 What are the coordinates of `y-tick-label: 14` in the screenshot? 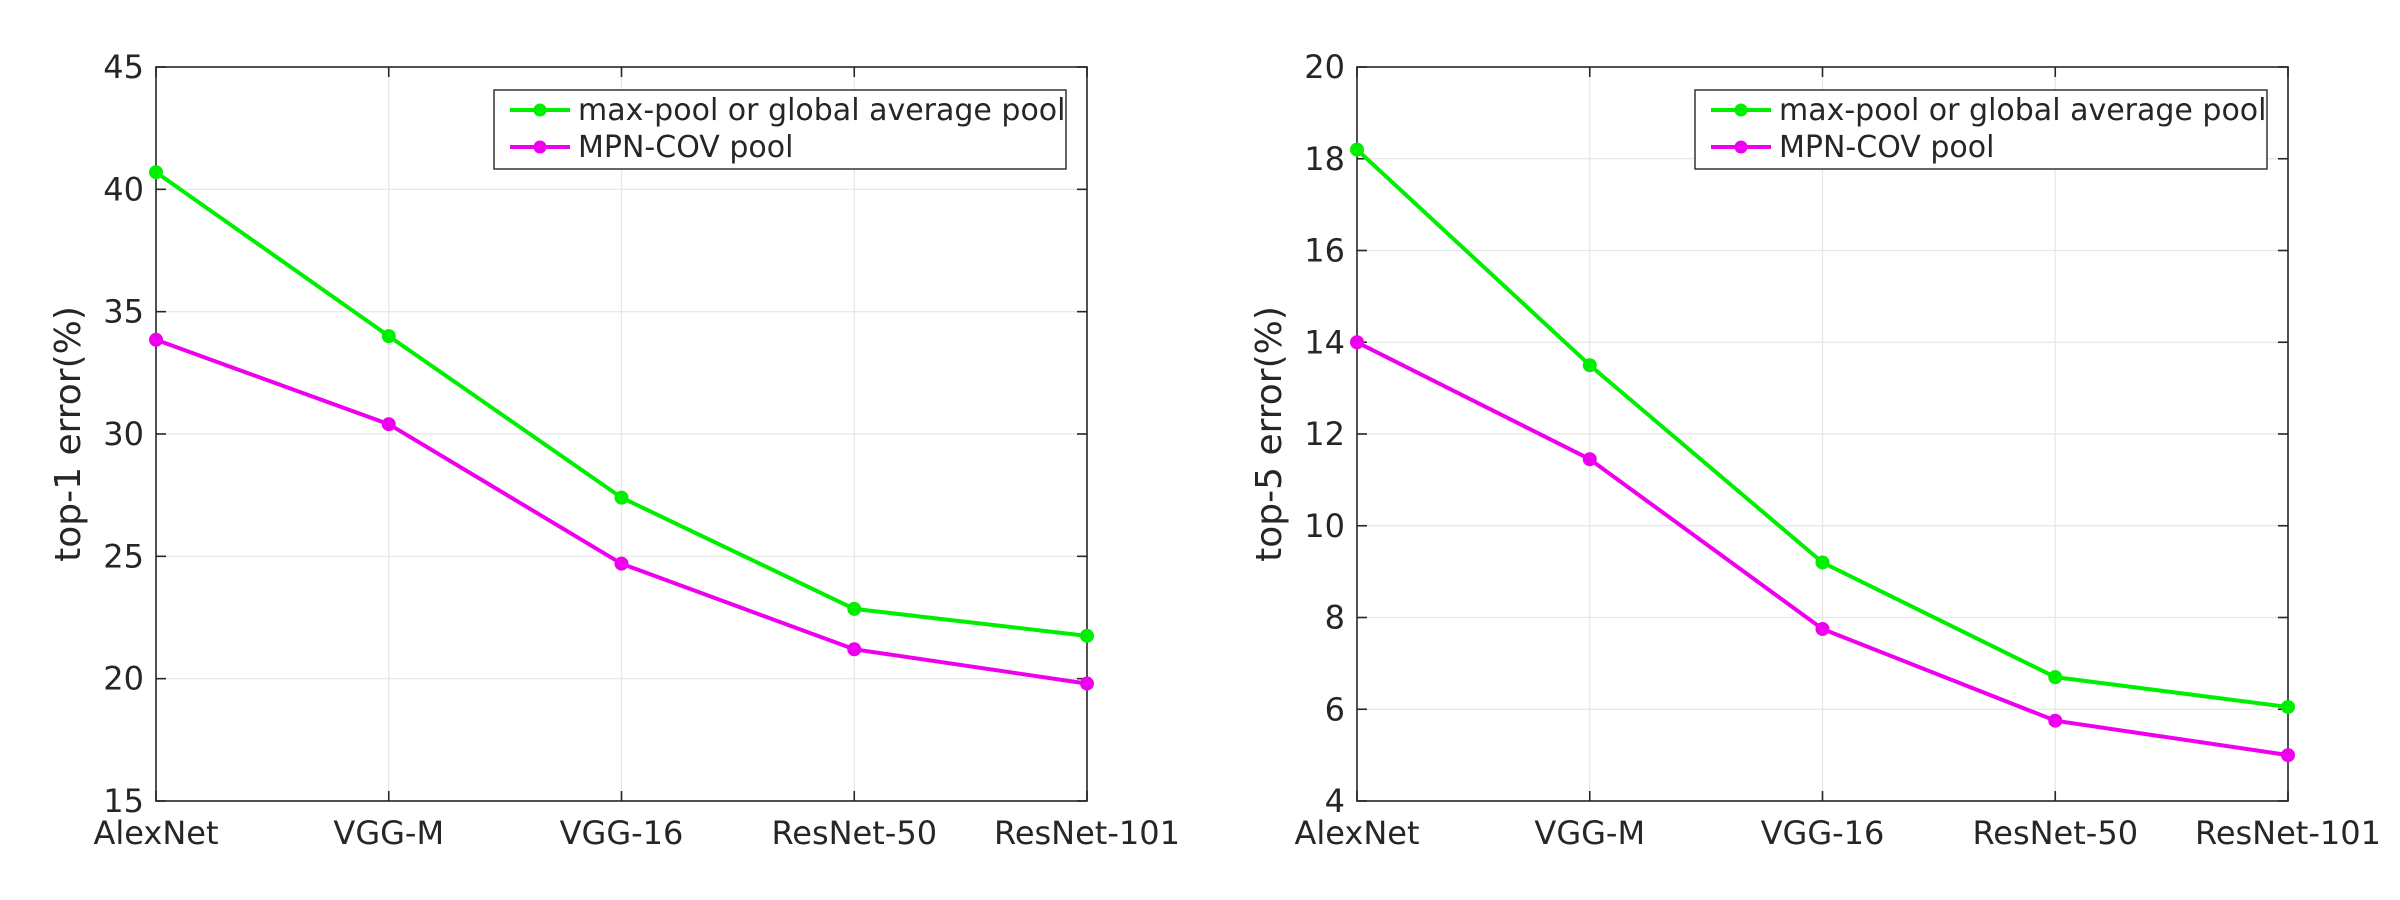 It's located at (1324, 342).